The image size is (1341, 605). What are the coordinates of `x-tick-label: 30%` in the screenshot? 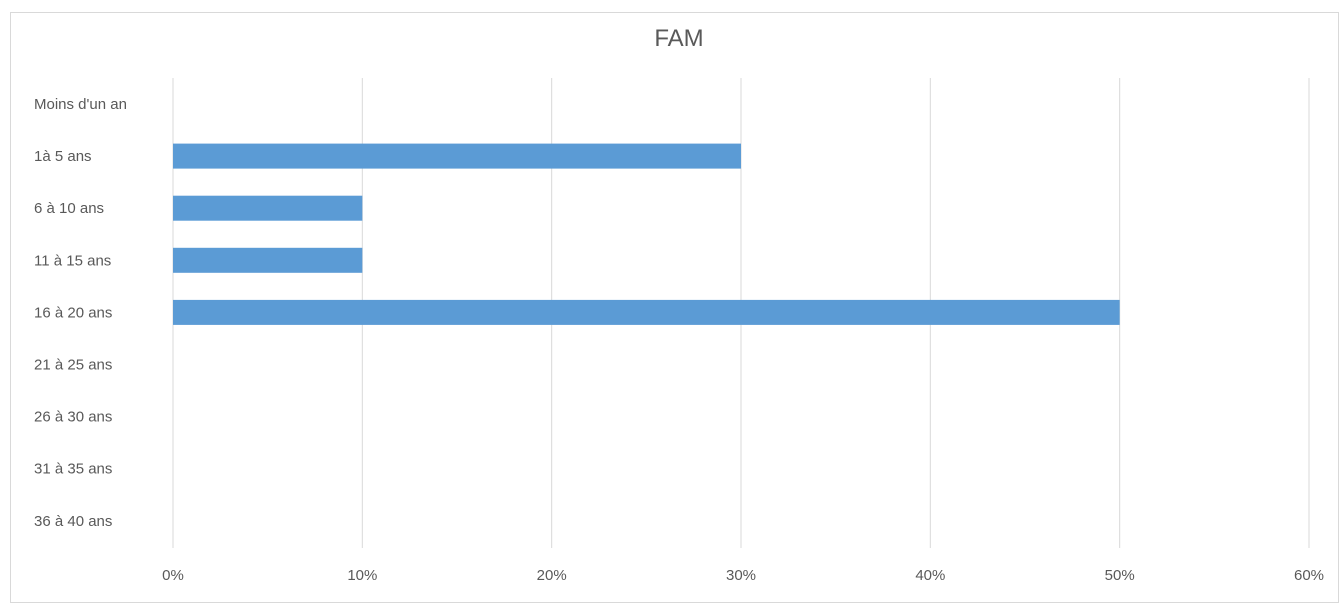 It's located at (741, 575).